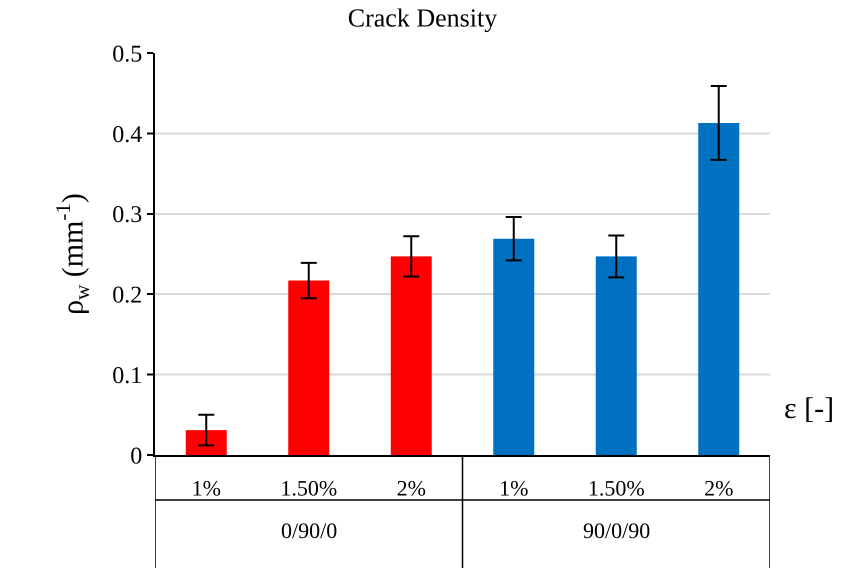 This screenshot has width=845, height=568. Describe the element at coordinates (809, 408) in the screenshot. I see `x-axis-title: ε [-]` at that location.